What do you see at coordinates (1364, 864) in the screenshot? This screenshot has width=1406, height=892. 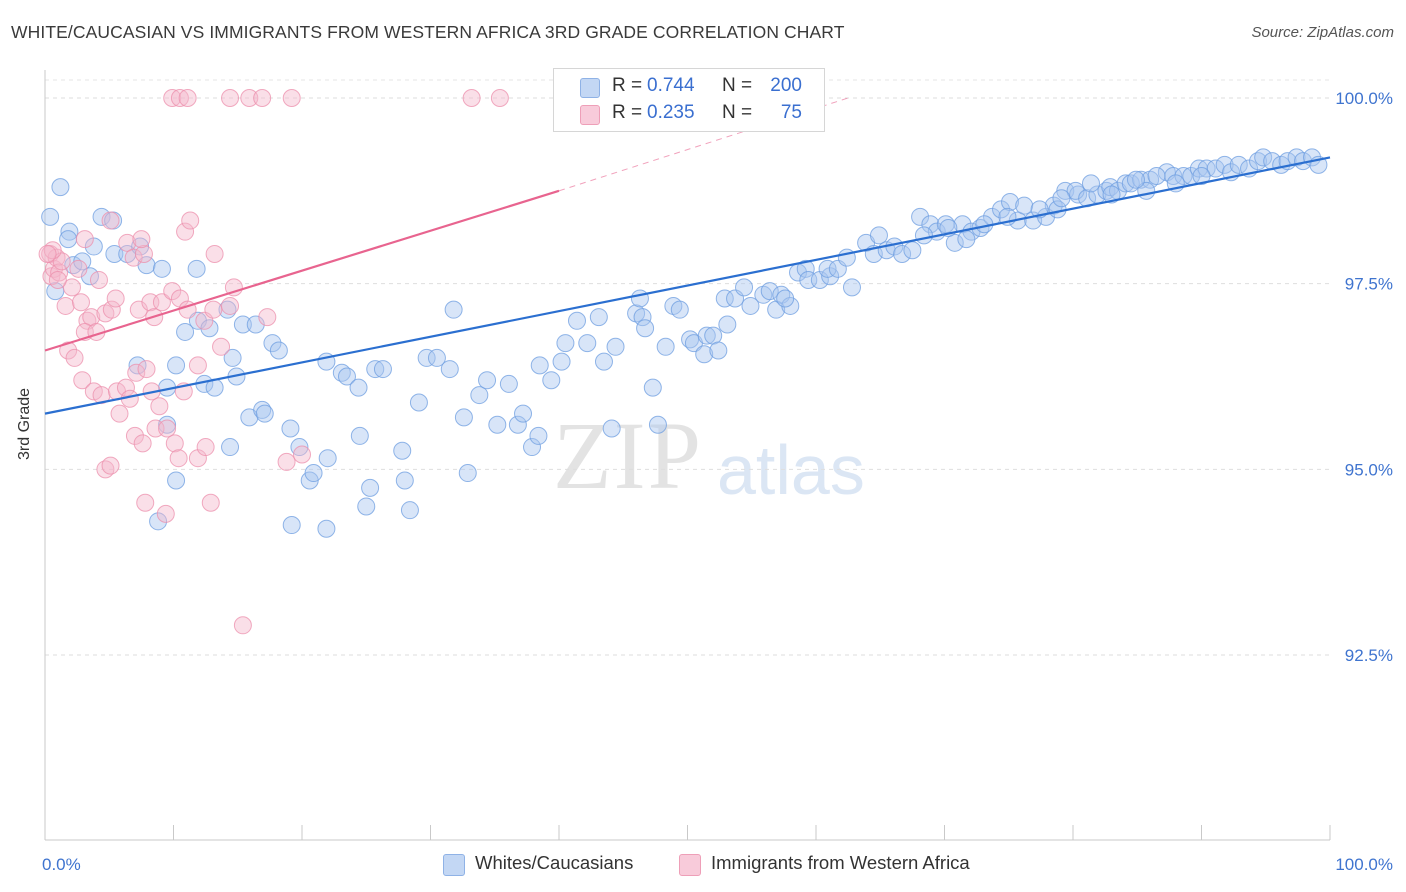 I see `x-tick-label: 100.0%` at bounding box center [1364, 864].